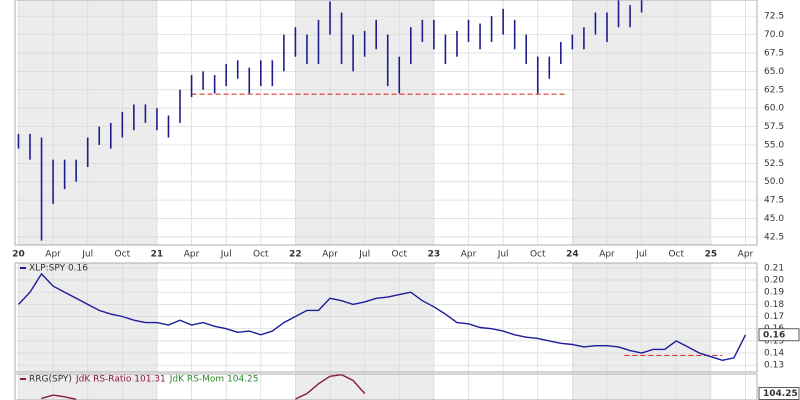 This screenshot has height=400, width=800. What do you see at coordinates (774, 317) in the screenshot?
I see `y-tick-label: 0.17` at bounding box center [774, 317].